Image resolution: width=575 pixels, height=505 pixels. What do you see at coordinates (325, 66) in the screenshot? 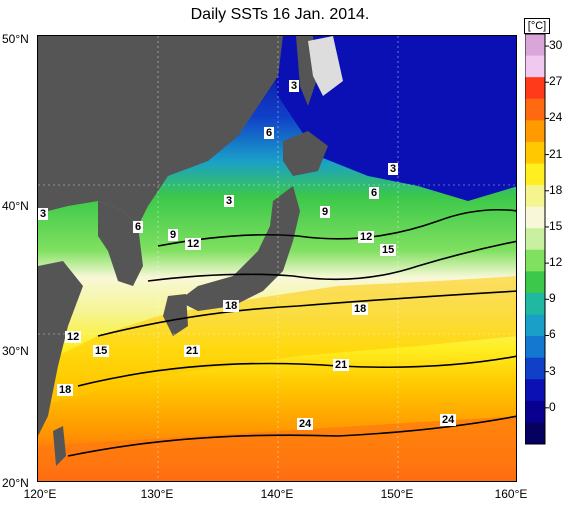
I see `sea-ice` at bounding box center [325, 66].